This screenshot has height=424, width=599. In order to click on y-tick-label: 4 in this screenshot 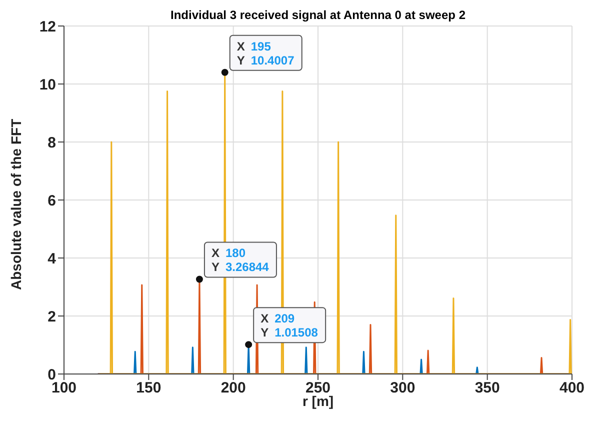, I will do `click(52, 259)`.